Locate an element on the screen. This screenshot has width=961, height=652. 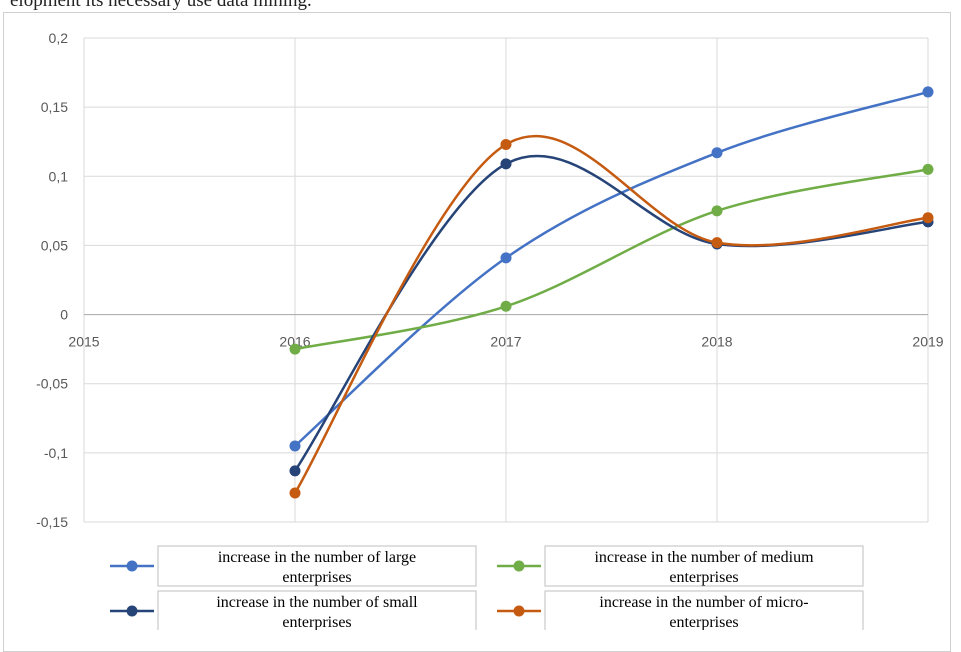
legend-label: increase in the number of large is located at coordinates (317, 557).